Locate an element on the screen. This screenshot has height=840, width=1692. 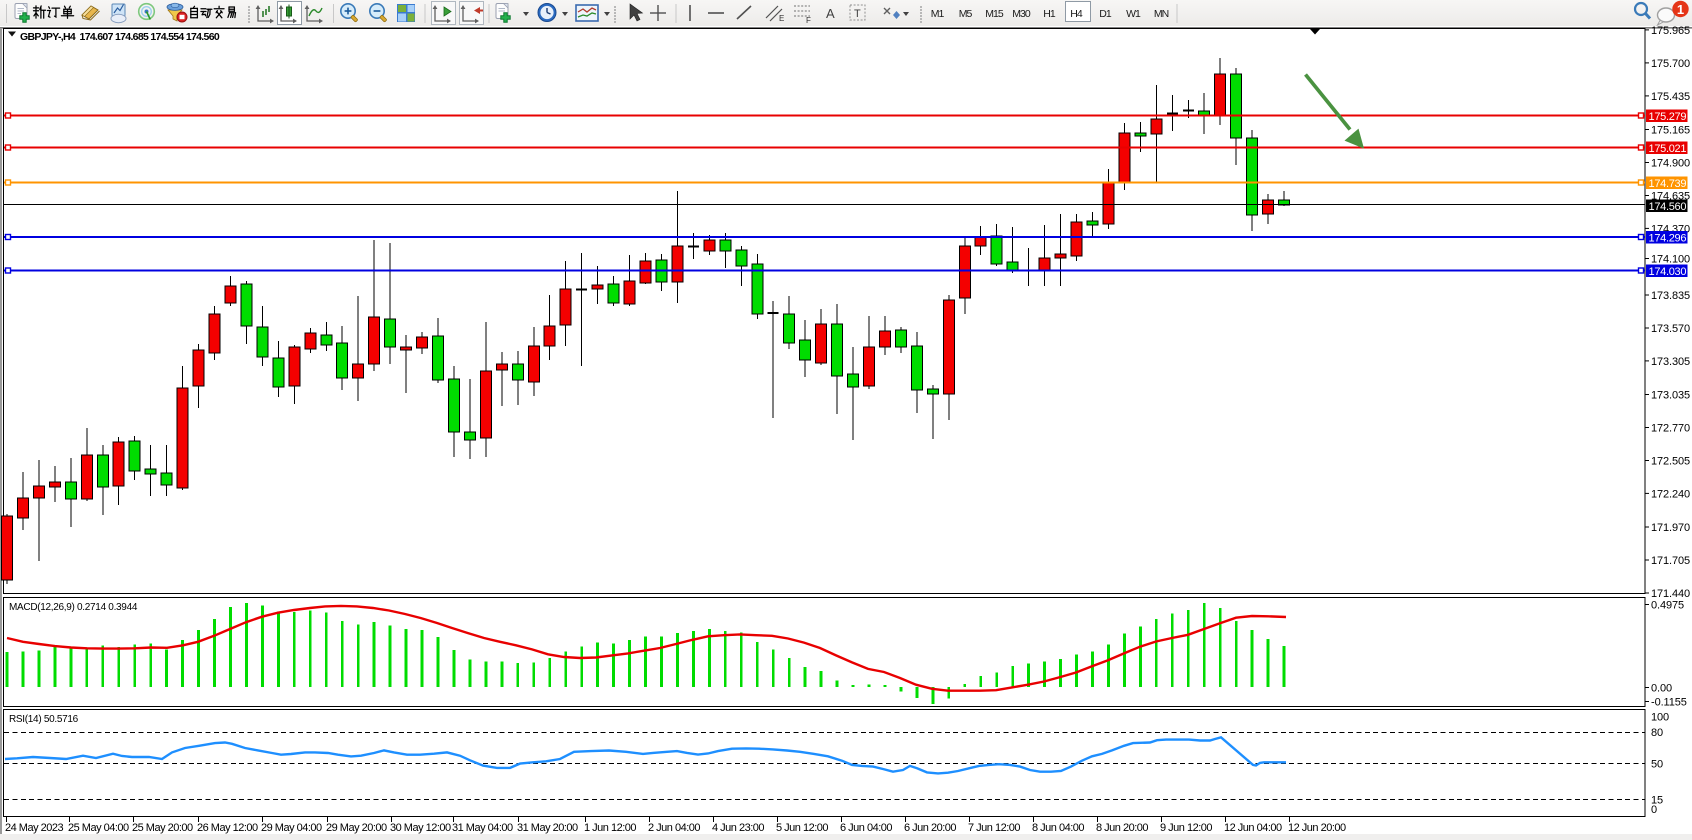
svg-text: 24 May 2023 is located at coordinates (34, 828).